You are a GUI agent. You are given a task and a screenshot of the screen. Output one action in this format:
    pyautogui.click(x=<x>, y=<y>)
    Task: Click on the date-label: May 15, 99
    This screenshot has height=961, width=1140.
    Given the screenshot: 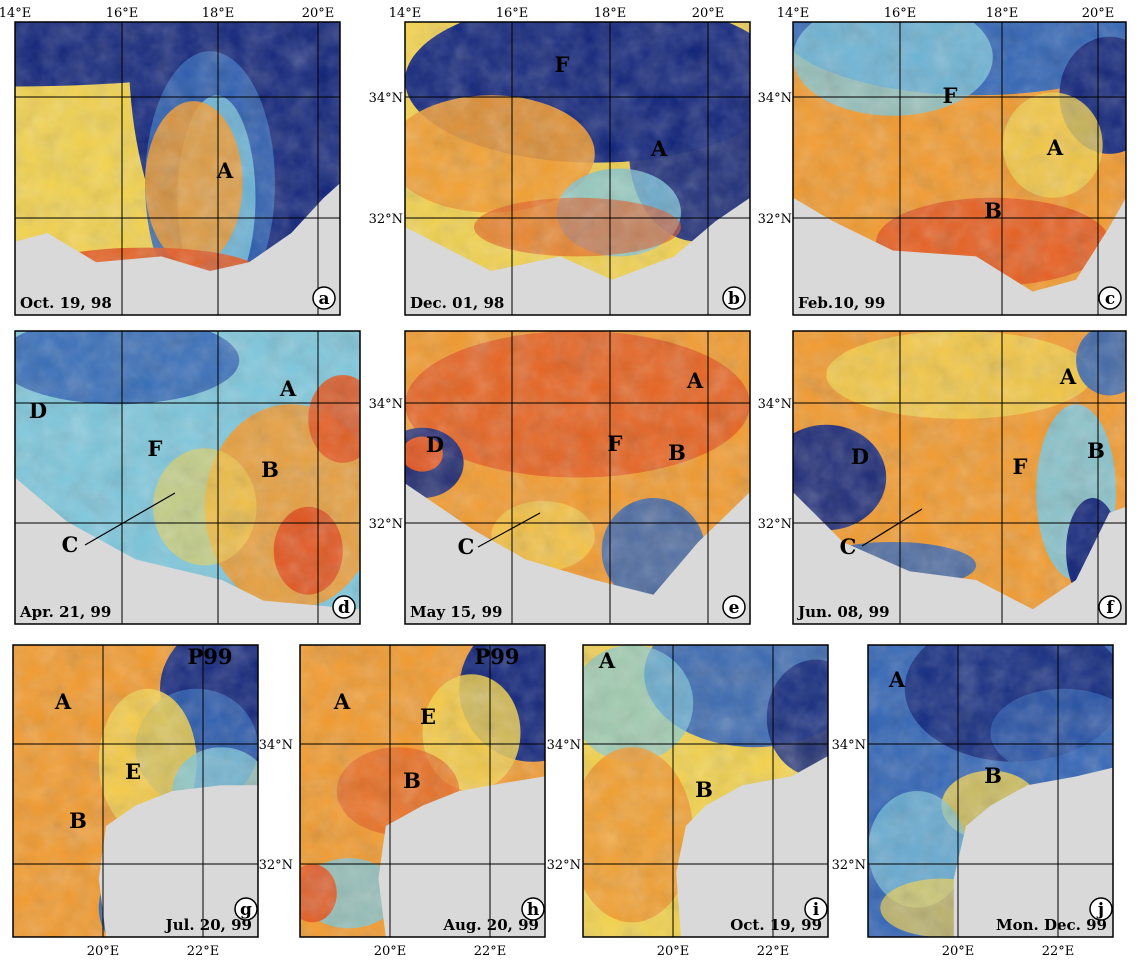 What is the action you would take?
    pyautogui.click(x=456, y=612)
    